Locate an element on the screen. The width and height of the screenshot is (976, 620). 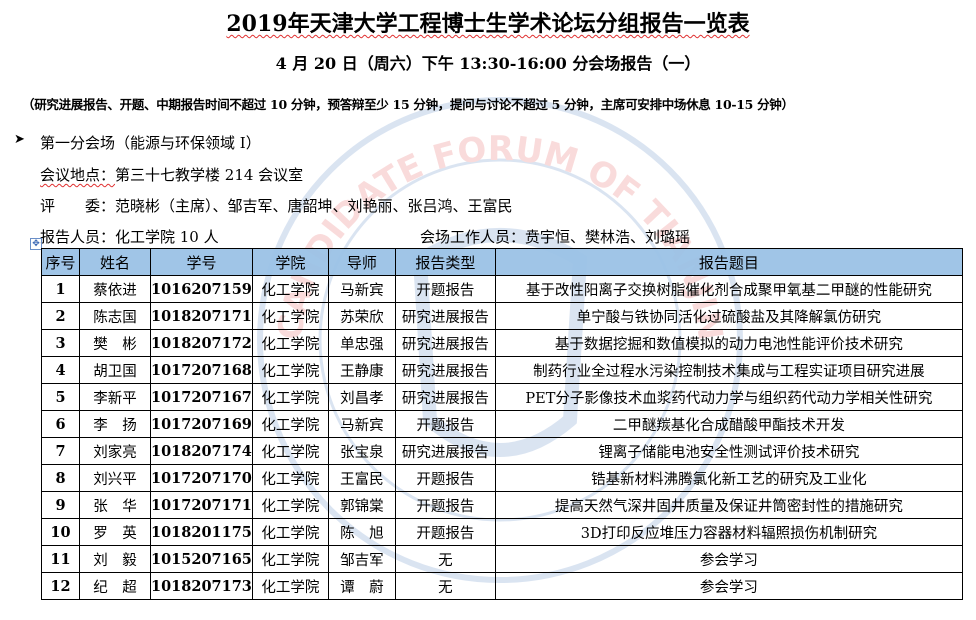
report-title-cell: 基于数据挖掘和数值模拟的动力电池性能评价技术研究 is located at coordinates (728, 343).